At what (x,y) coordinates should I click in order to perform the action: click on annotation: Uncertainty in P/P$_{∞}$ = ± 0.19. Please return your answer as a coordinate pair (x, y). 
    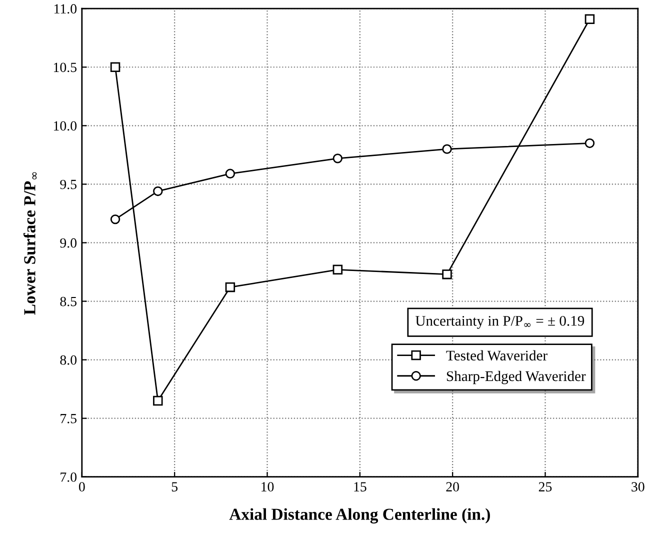
    Looking at the image, I should click on (500, 322).